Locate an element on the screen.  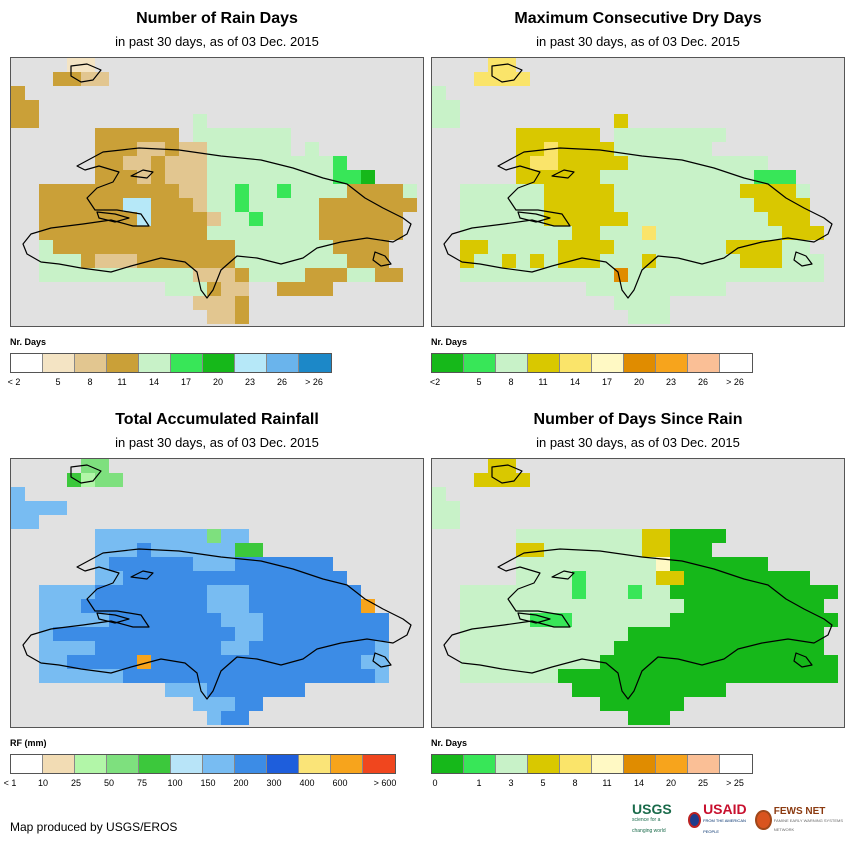
legend-label: 5 is located at coordinates (479, 382).